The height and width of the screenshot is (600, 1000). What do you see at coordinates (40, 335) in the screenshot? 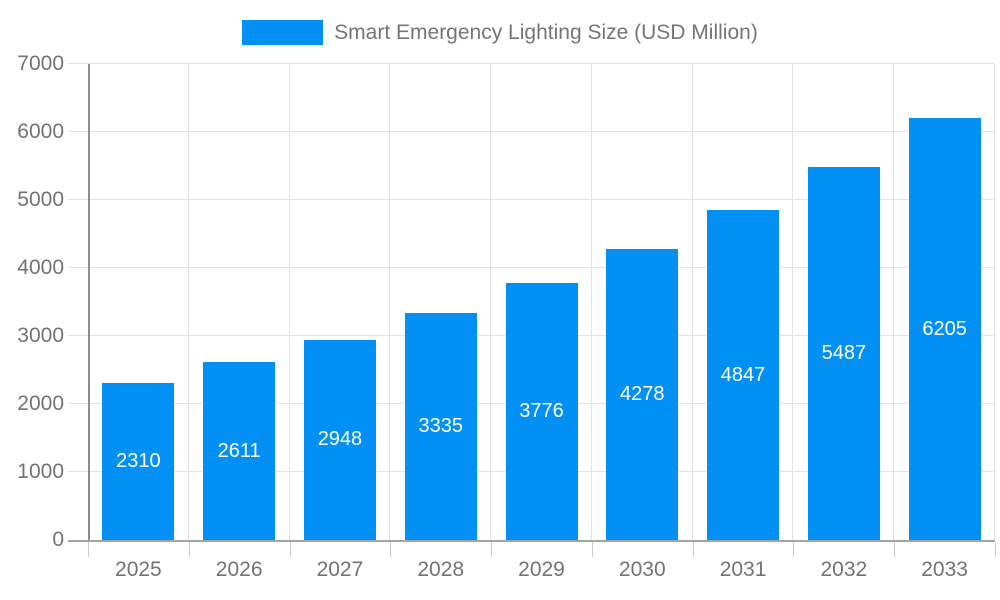
I see `y-tick-label: 3000` at bounding box center [40, 335].